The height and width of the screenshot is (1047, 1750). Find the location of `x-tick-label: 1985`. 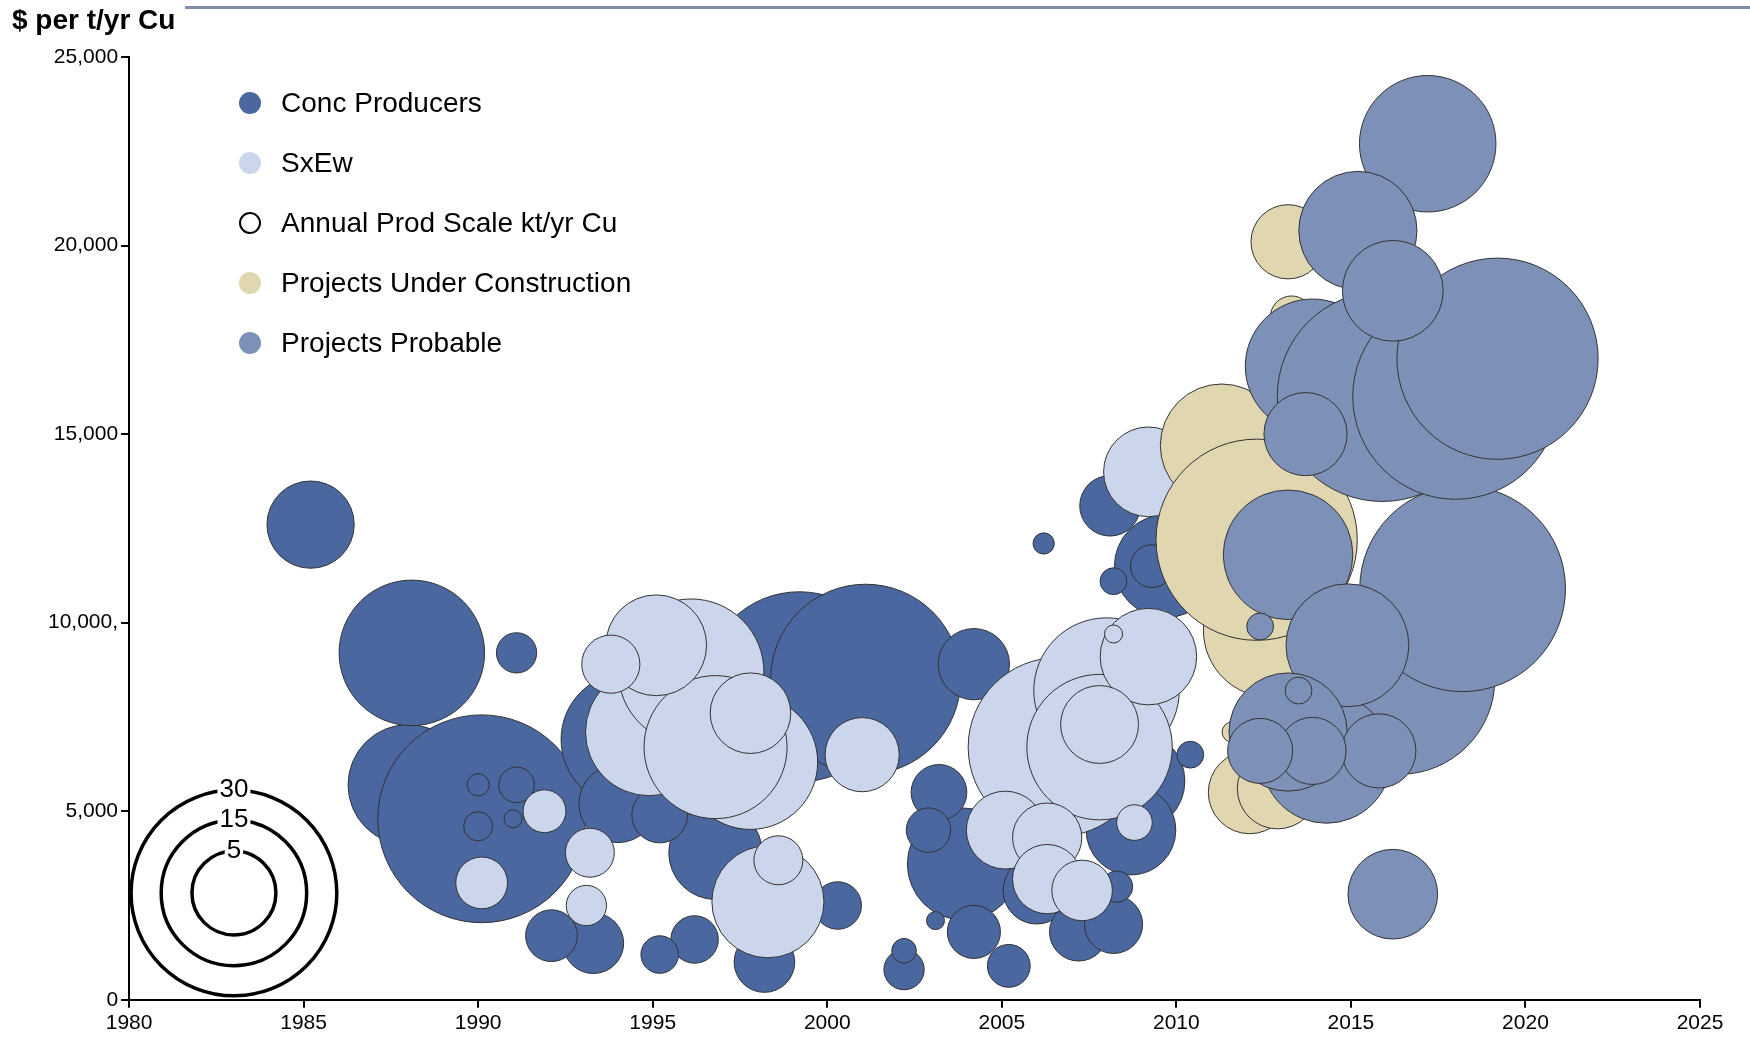

x-tick-label: 1985 is located at coordinates (303, 1022).